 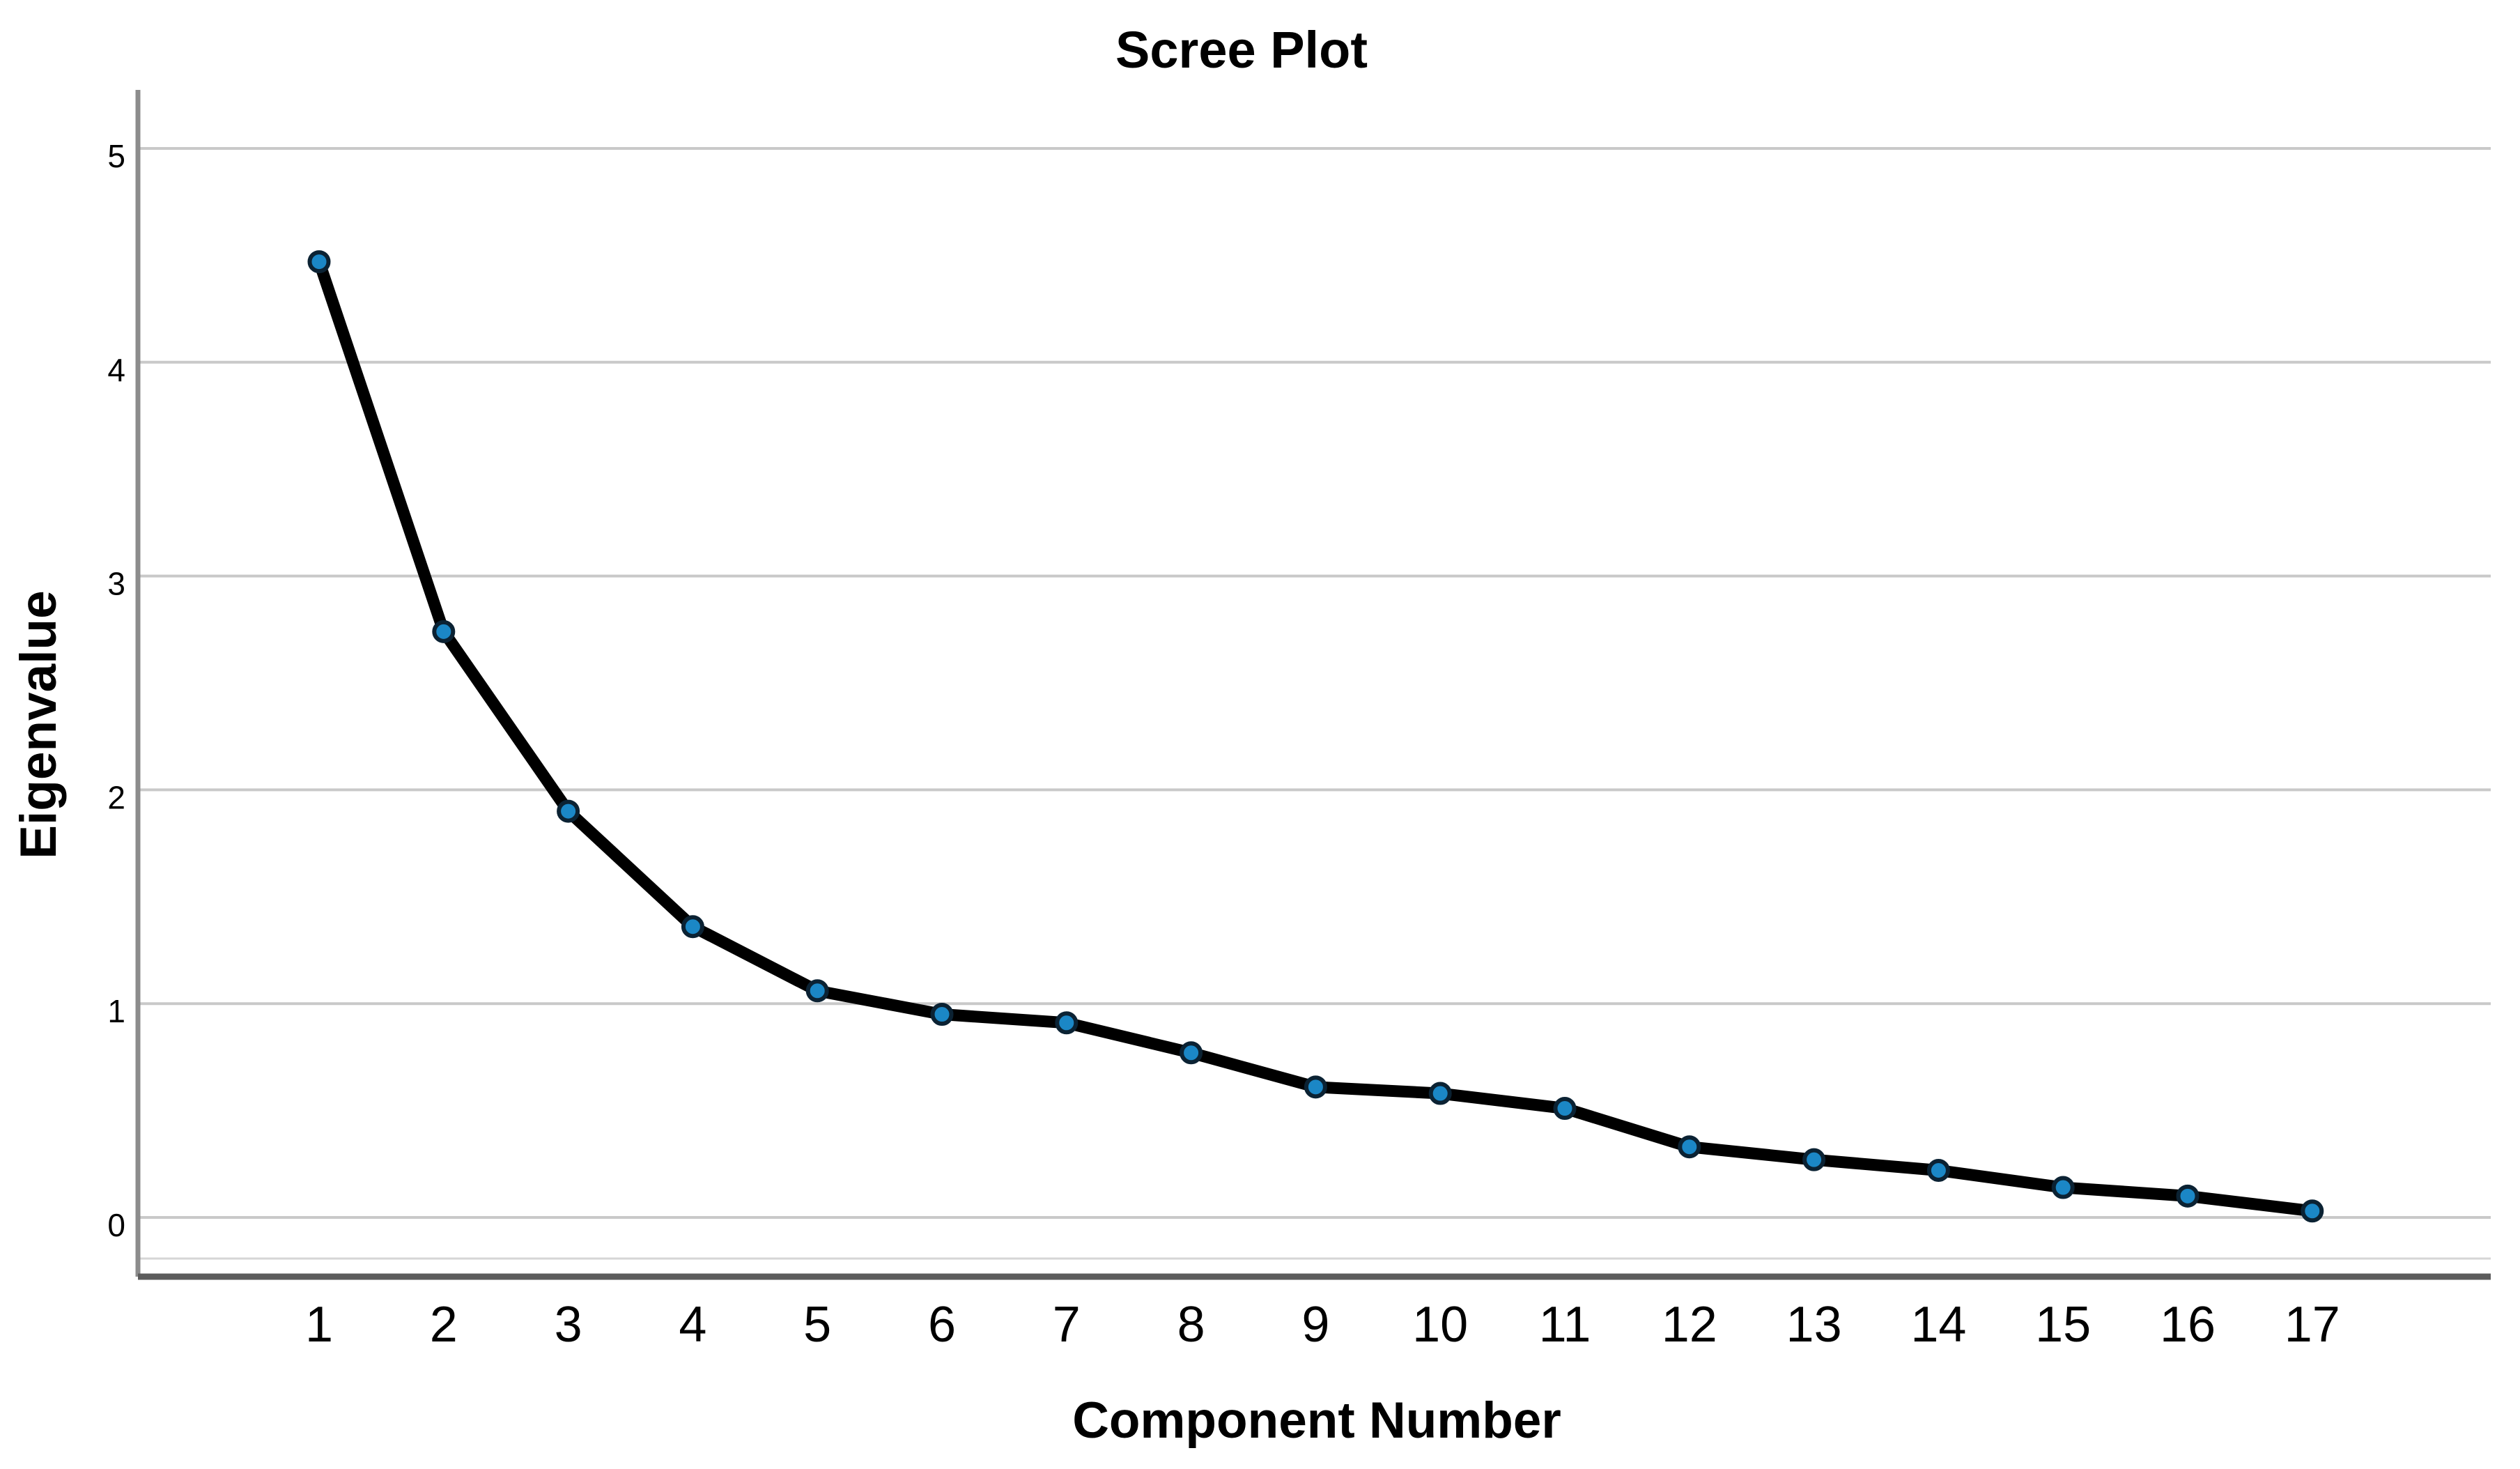 I want to click on y-tick-label-2: 2, so click(x=116, y=797).